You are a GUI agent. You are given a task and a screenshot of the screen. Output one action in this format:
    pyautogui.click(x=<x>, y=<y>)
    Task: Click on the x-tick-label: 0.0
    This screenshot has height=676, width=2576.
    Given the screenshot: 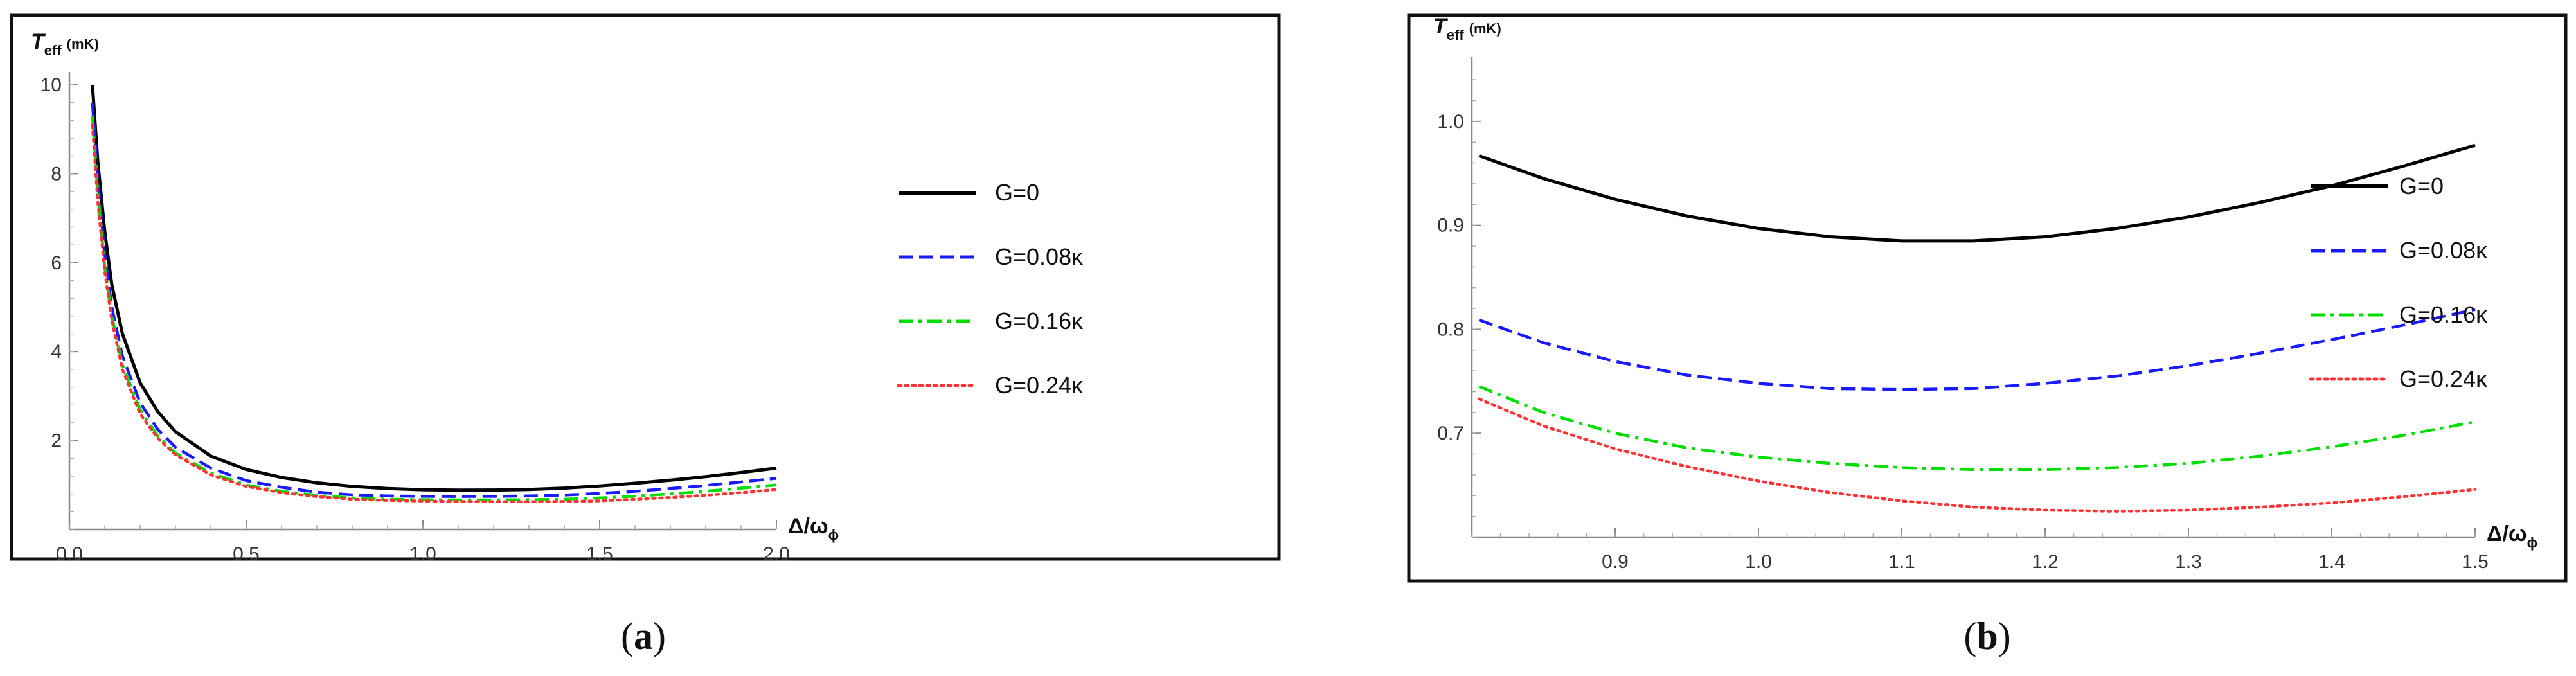 What is the action you would take?
    pyautogui.click(x=69, y=554)
    